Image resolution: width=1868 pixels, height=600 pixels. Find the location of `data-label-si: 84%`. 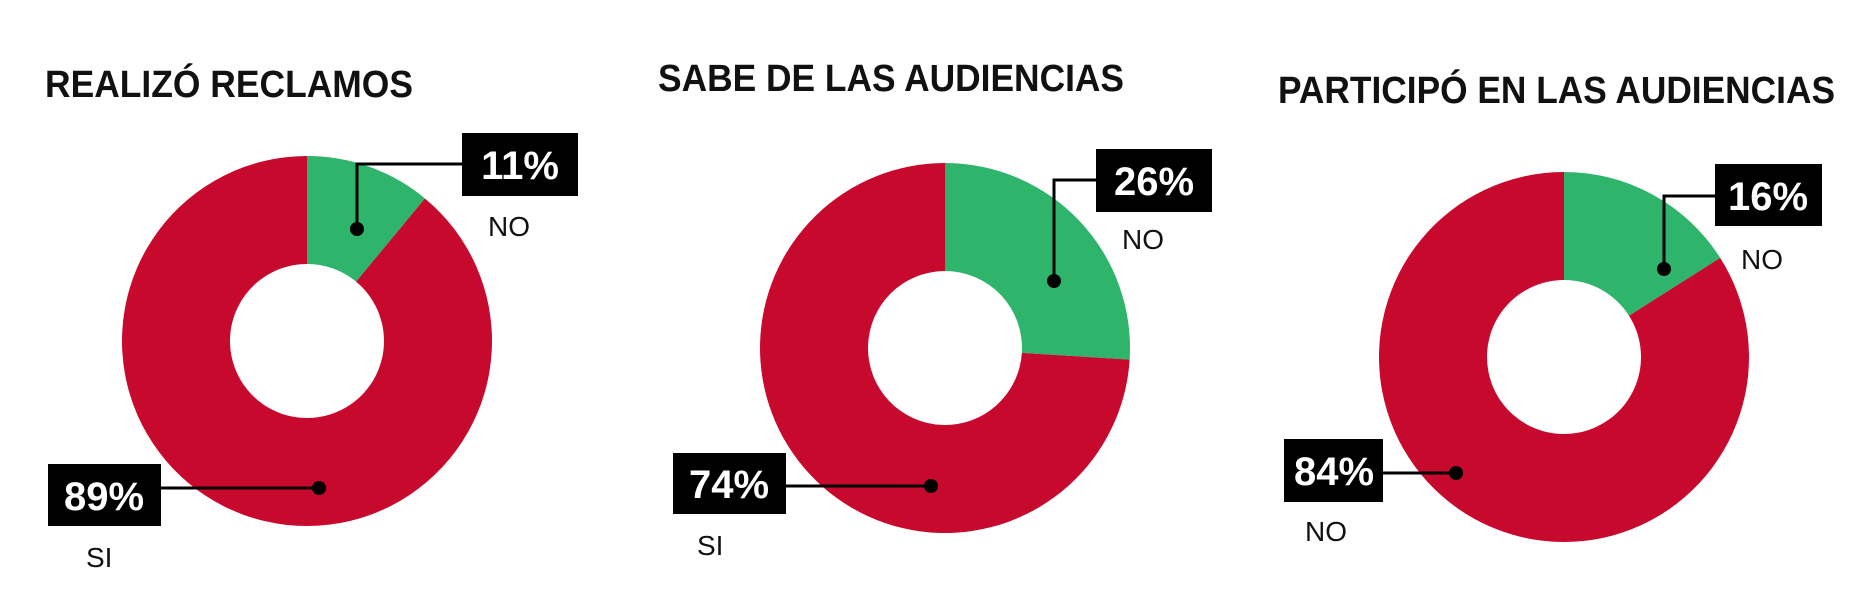

data-label-si: 84% is located at coordinates (1334, 472).